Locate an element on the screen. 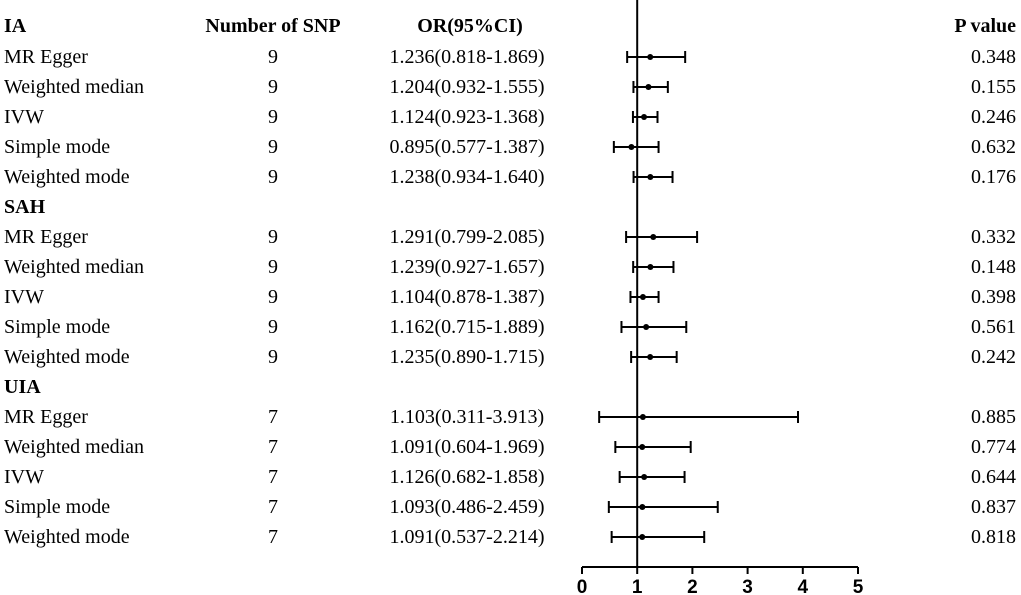 This screenshot has height=595, width=1021. group-label-sah: SAH is located at coordinates (25, 207).